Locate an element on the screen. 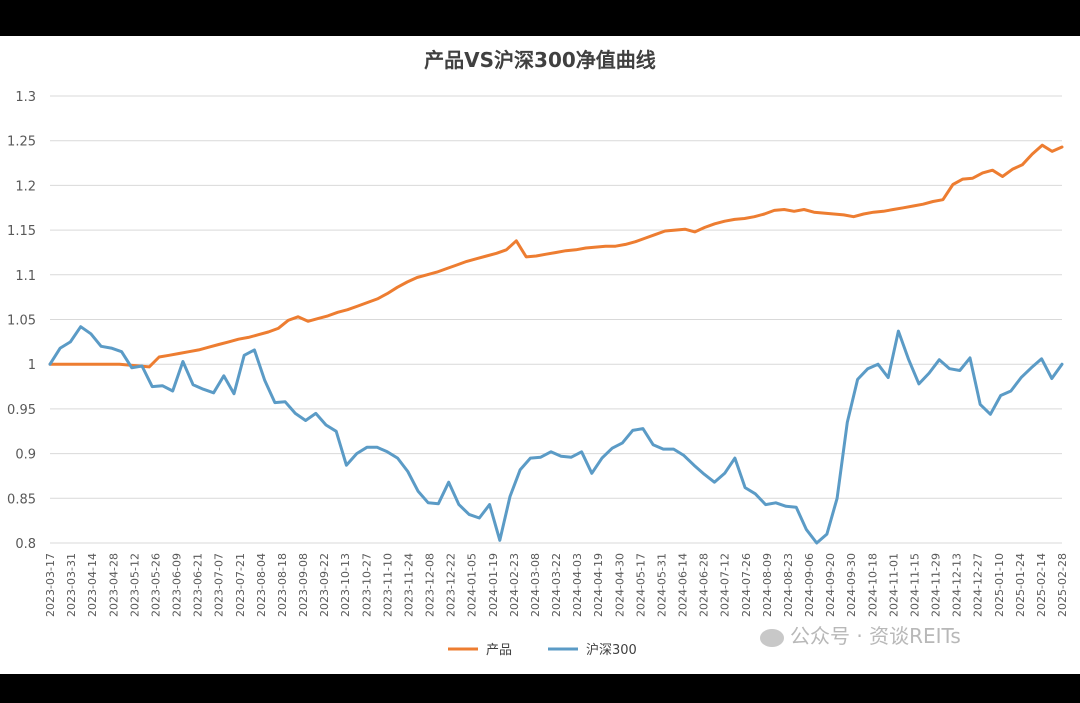 This screenshot has height=703, width=1080. x-tick-label: 2023-12-22 is located at coordinates (451, 585).